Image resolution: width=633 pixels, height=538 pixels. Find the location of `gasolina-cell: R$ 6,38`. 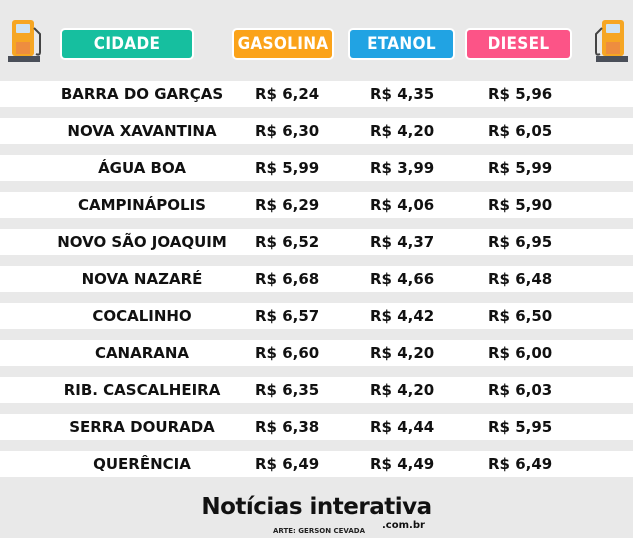

gasolina-cell: R$ 6,38 is located at coordinates (287, 427).